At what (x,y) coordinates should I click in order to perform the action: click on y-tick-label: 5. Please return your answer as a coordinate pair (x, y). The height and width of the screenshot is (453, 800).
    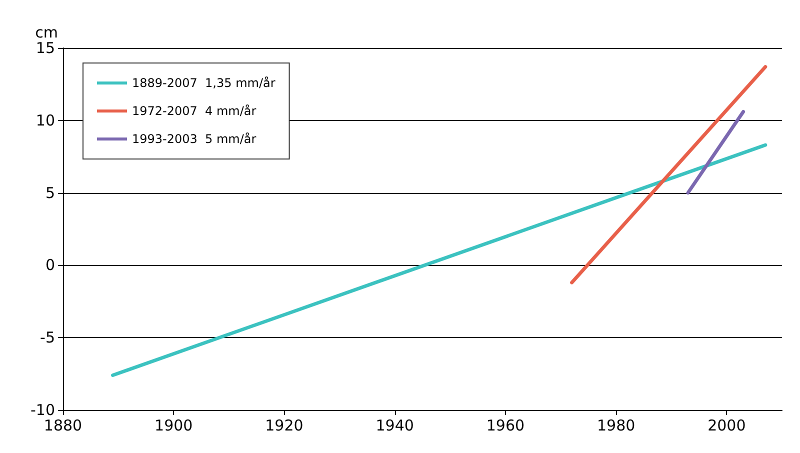
    Looking at the image, I should click on (50, 193).